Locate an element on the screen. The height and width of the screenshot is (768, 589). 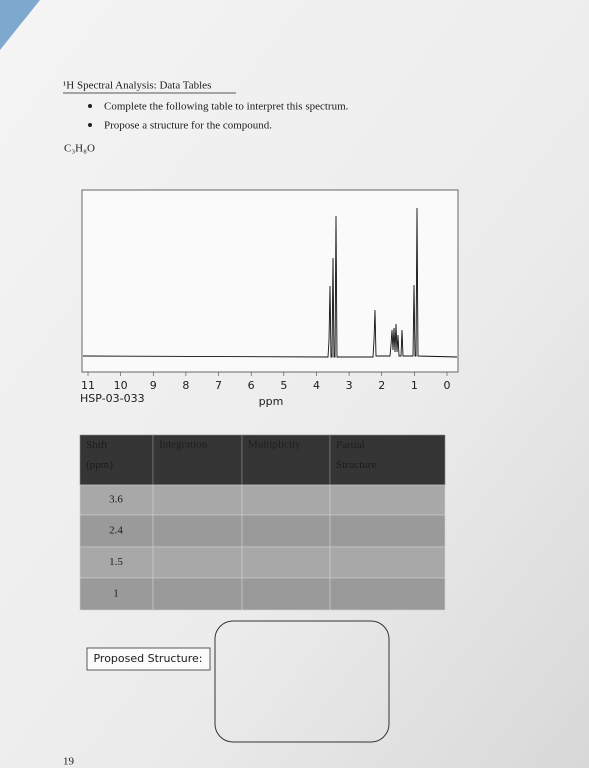
header-text: Integration is located at coordinates (183, 445).